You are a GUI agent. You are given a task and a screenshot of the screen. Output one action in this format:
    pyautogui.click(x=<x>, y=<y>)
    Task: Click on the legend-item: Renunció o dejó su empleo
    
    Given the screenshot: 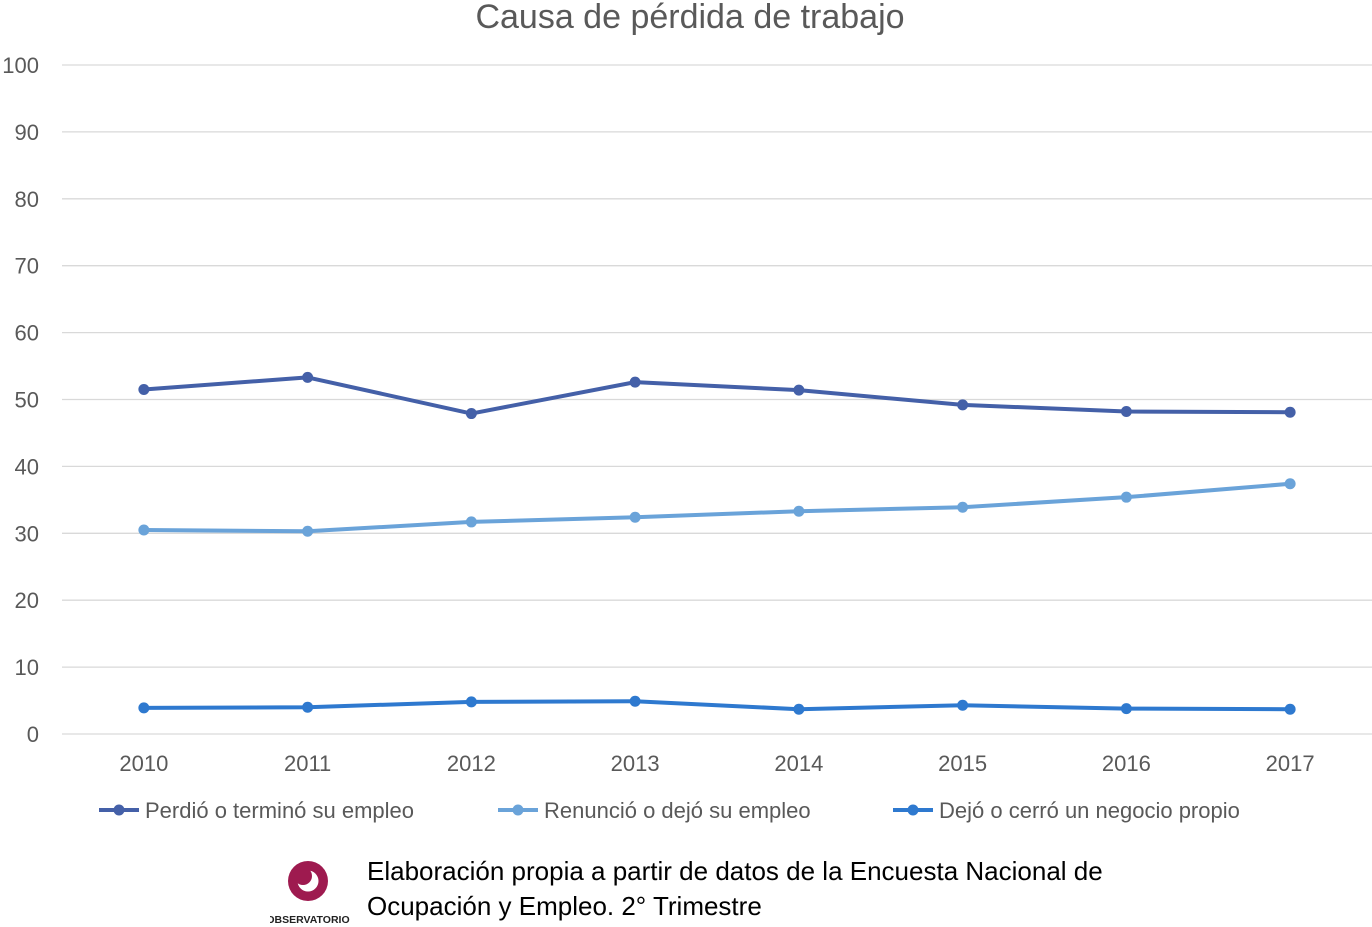 What is the action you would take?
    pyautogui.click(x=654, y=810)
    